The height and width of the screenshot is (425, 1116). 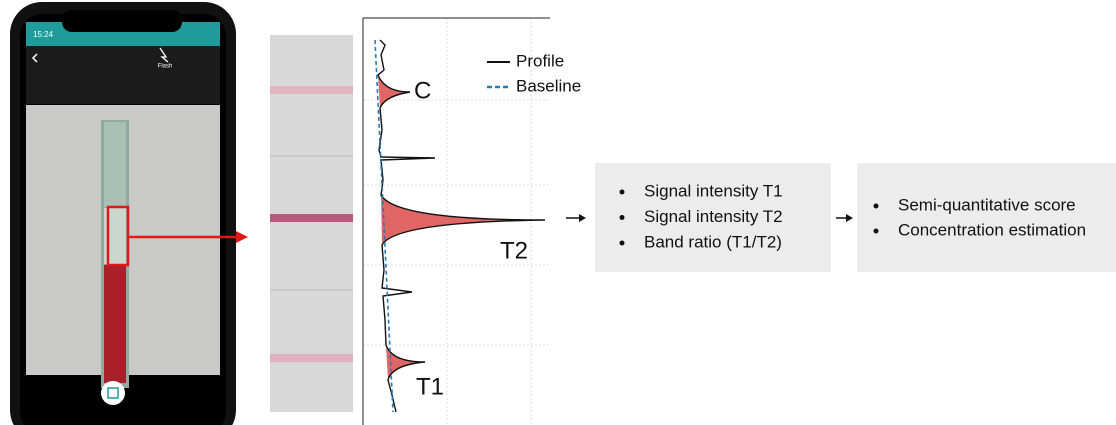 I want to click on profile-line, so click(x=461, y=226).